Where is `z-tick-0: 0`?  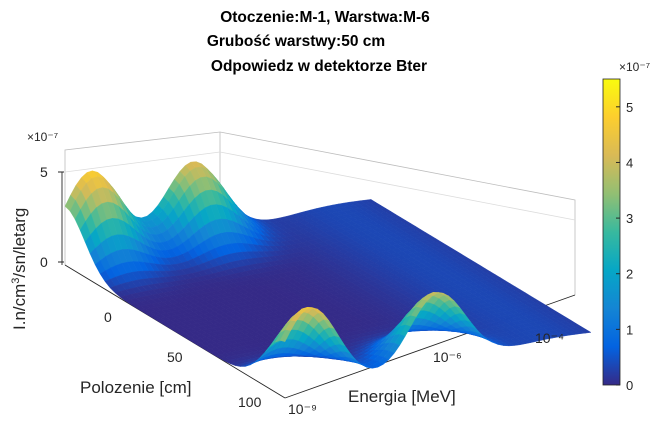 z-tick-0: 0 is located at coordinates (44, 262).